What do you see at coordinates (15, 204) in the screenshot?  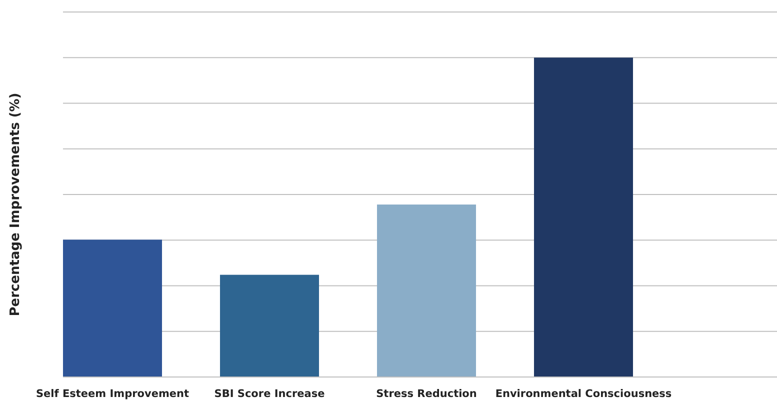 I see `y-axis-title: Percentage Improvements (%)` at bounding box center [15, 204].